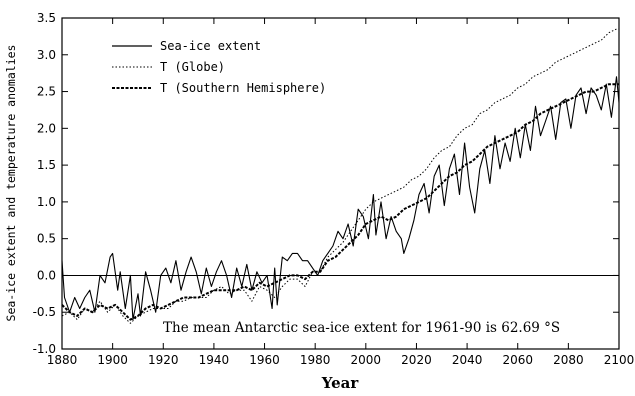 The width and height of the screenshot is (635, 396). I want to click on y-tick-labels: -1.0 -0.5 0.0 0.5 1.0 1.5 2.0 2.5 3.0 3.5, so click(44, 183).